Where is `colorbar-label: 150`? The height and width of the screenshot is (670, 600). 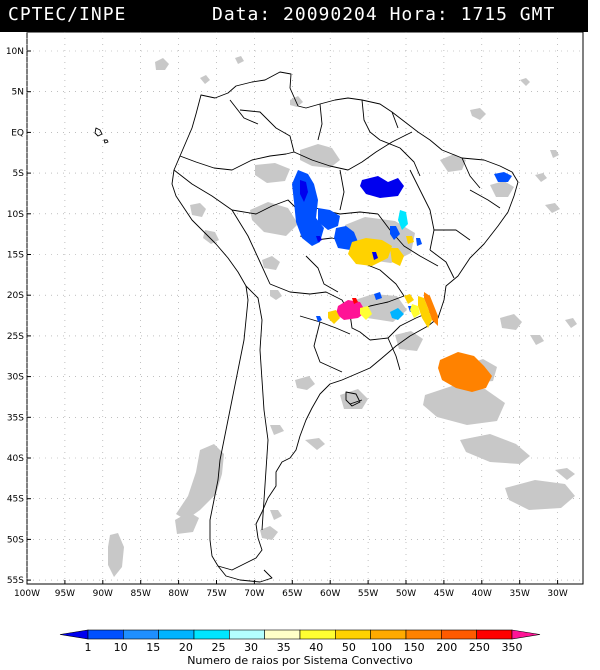
colorbar-label: 150 is located at coordinates (414, 647).